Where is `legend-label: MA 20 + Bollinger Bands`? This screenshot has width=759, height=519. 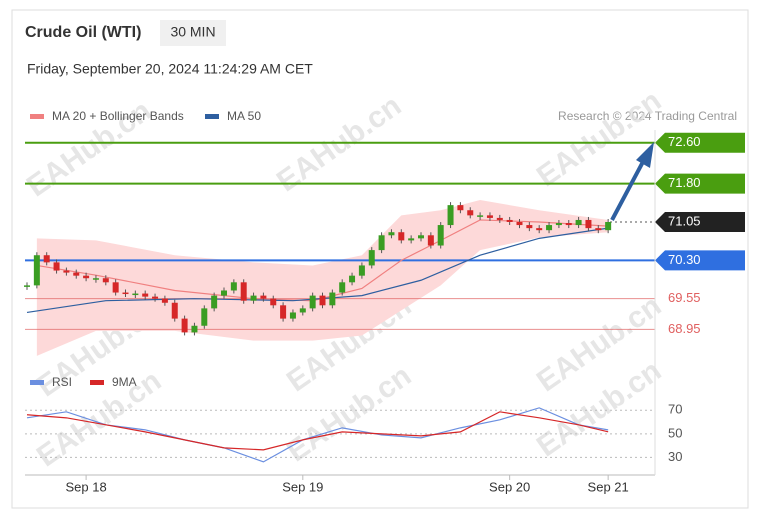
legend-label: MA 20 + Bollinger Bands is located at coordinates (118, 116).